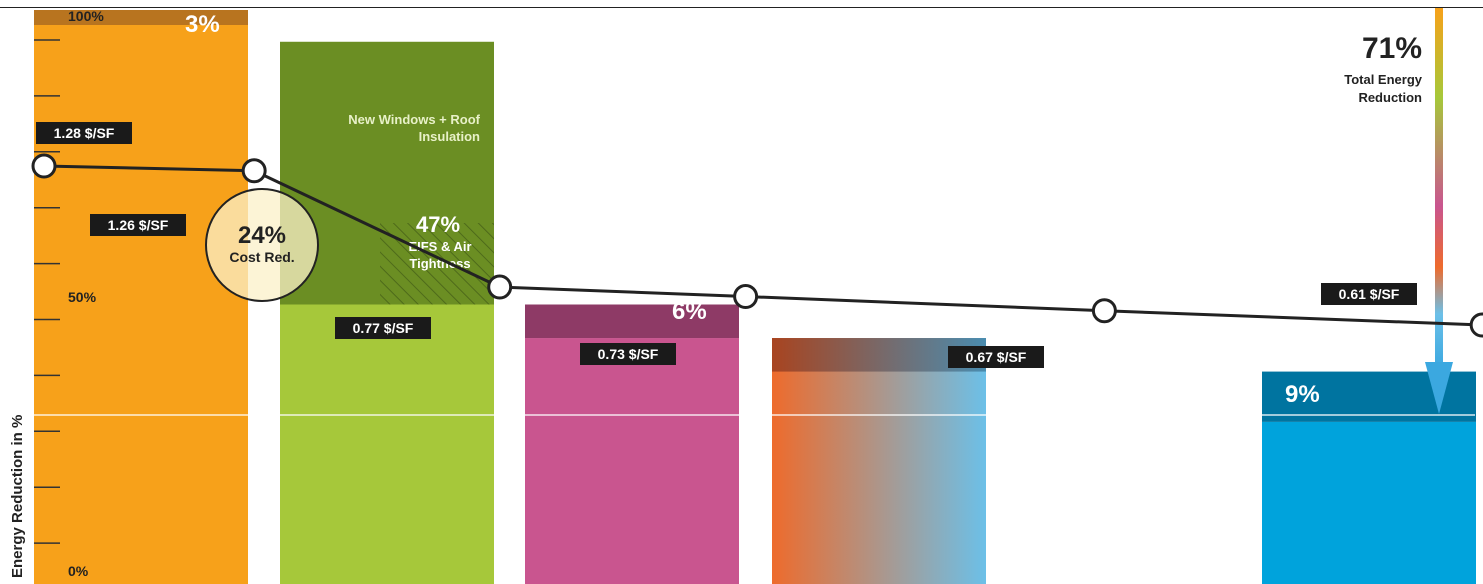 The image size is (1483, 584). What do you see at coordinates (879, 461) in the screenshot?
I see `bar-heating` at bounding box center [879, 461].